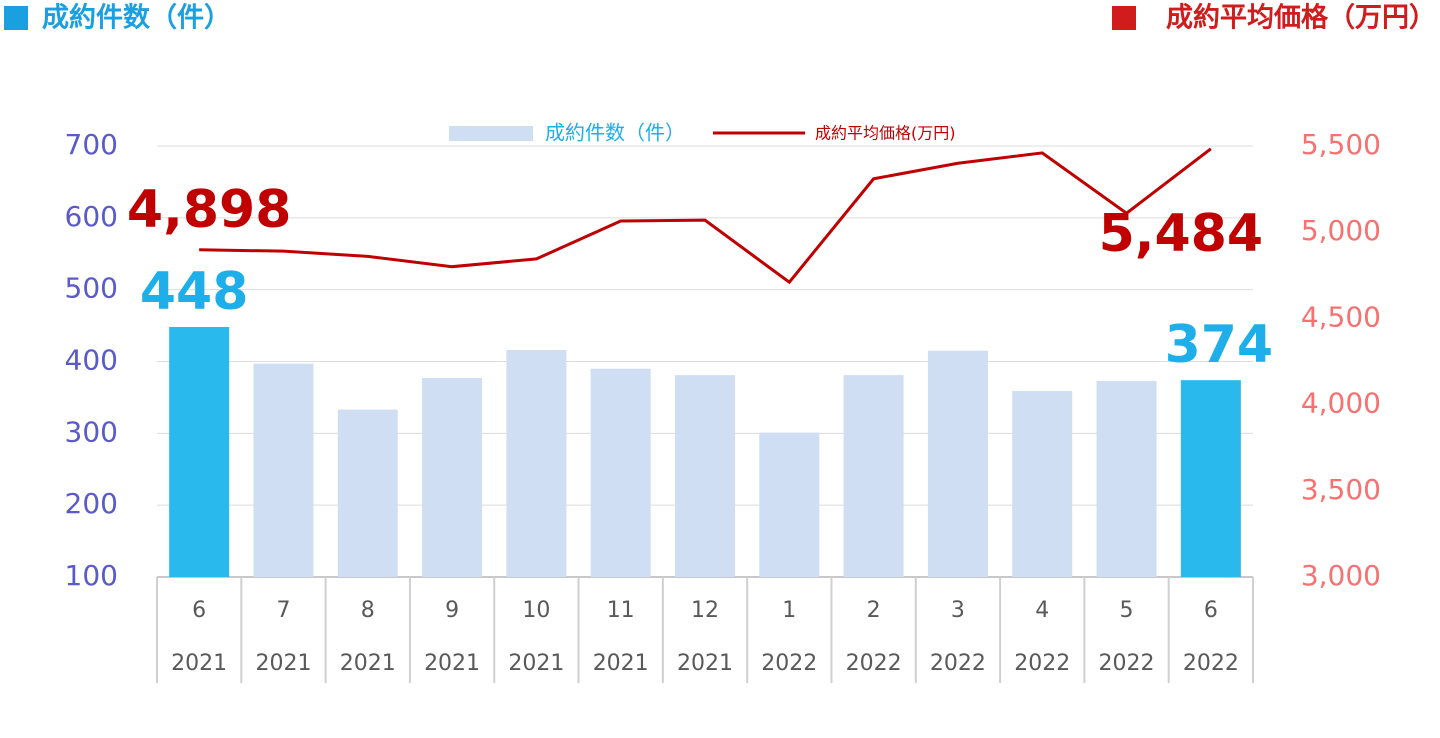 Image resolution: width=1440 pixels, height=738 pixels. Describe the element at coordinates (1341, 230) in the screenshot. I see `y2-tick-label: 5,000` at that location.